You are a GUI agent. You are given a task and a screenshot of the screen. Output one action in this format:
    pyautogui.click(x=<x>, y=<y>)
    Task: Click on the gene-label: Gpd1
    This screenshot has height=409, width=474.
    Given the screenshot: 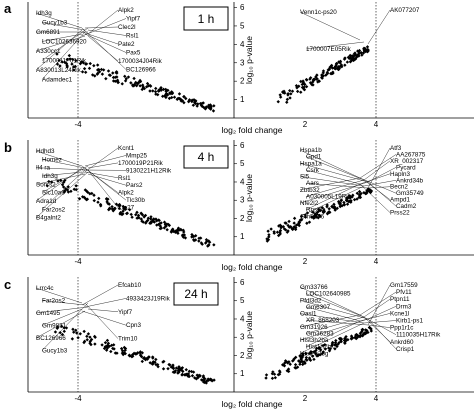 What is the action you would take?
    pyautogui.click(x=314, y=157)
    